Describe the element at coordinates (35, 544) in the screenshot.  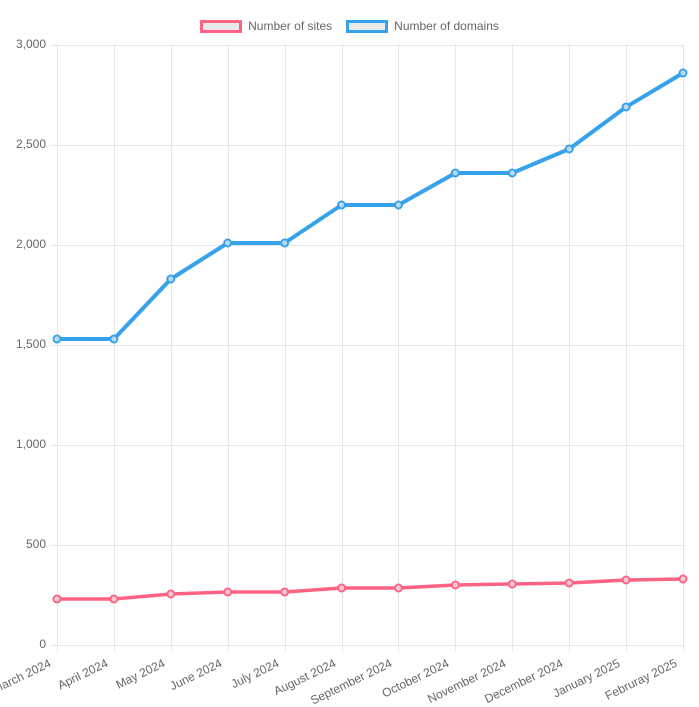
I see `y-axis-label: 500` at that location.